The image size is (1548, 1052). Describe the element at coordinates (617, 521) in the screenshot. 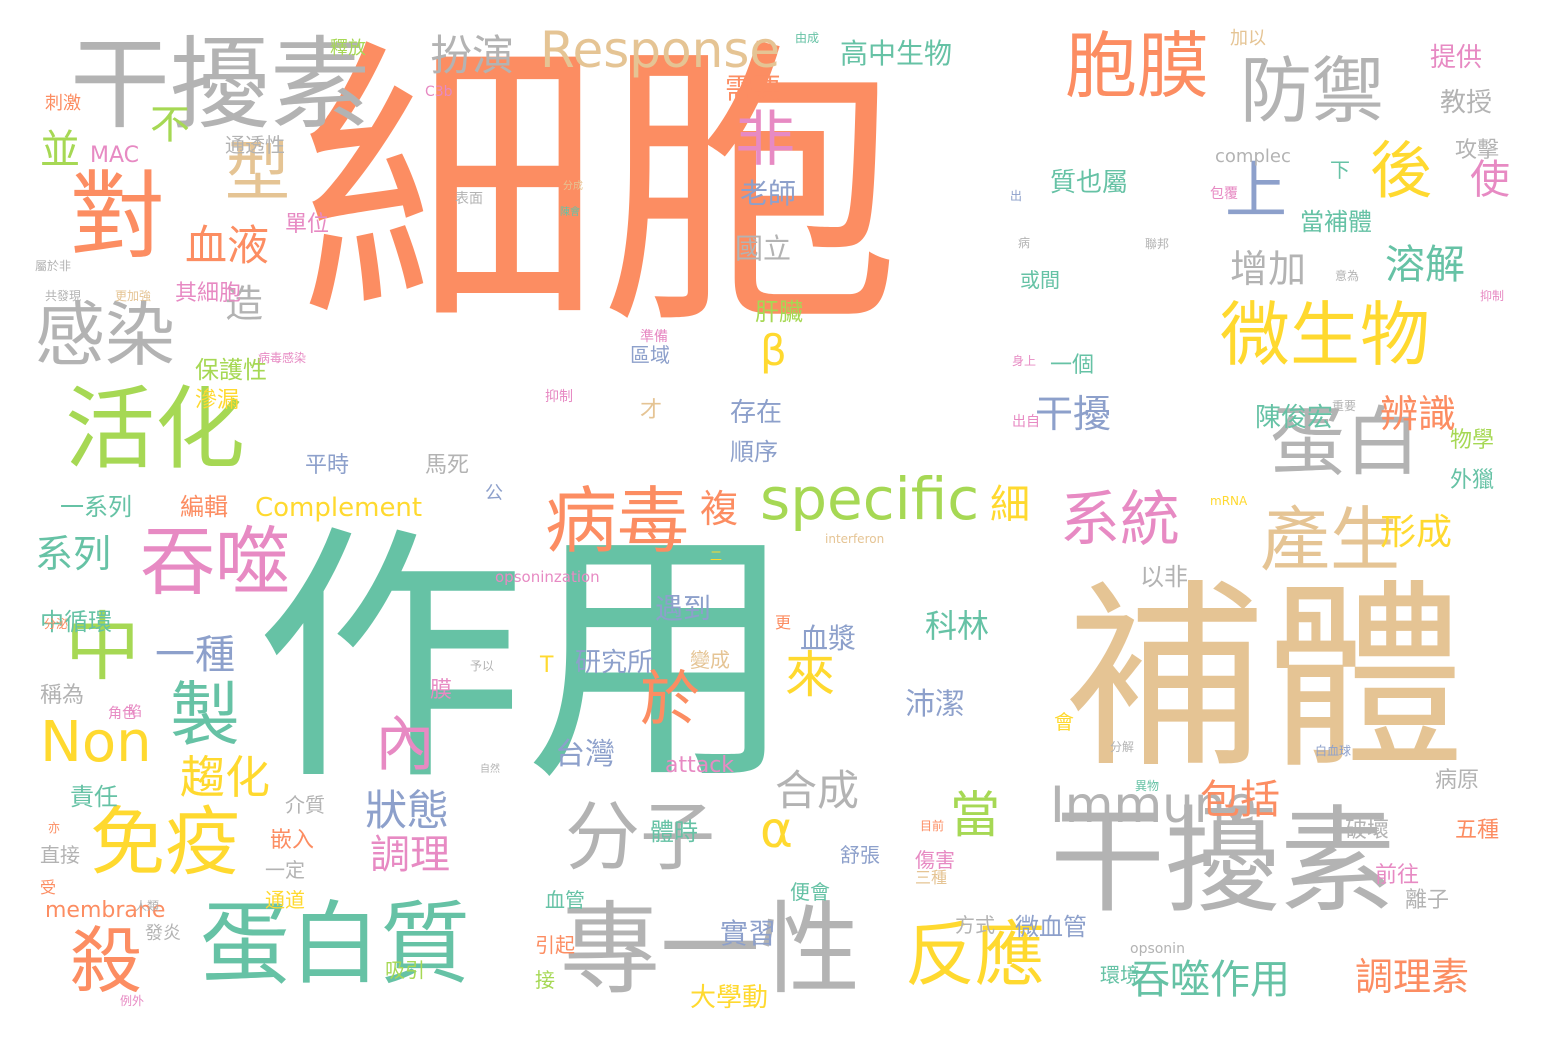

I see `cloud-word: 病毒` at that location.